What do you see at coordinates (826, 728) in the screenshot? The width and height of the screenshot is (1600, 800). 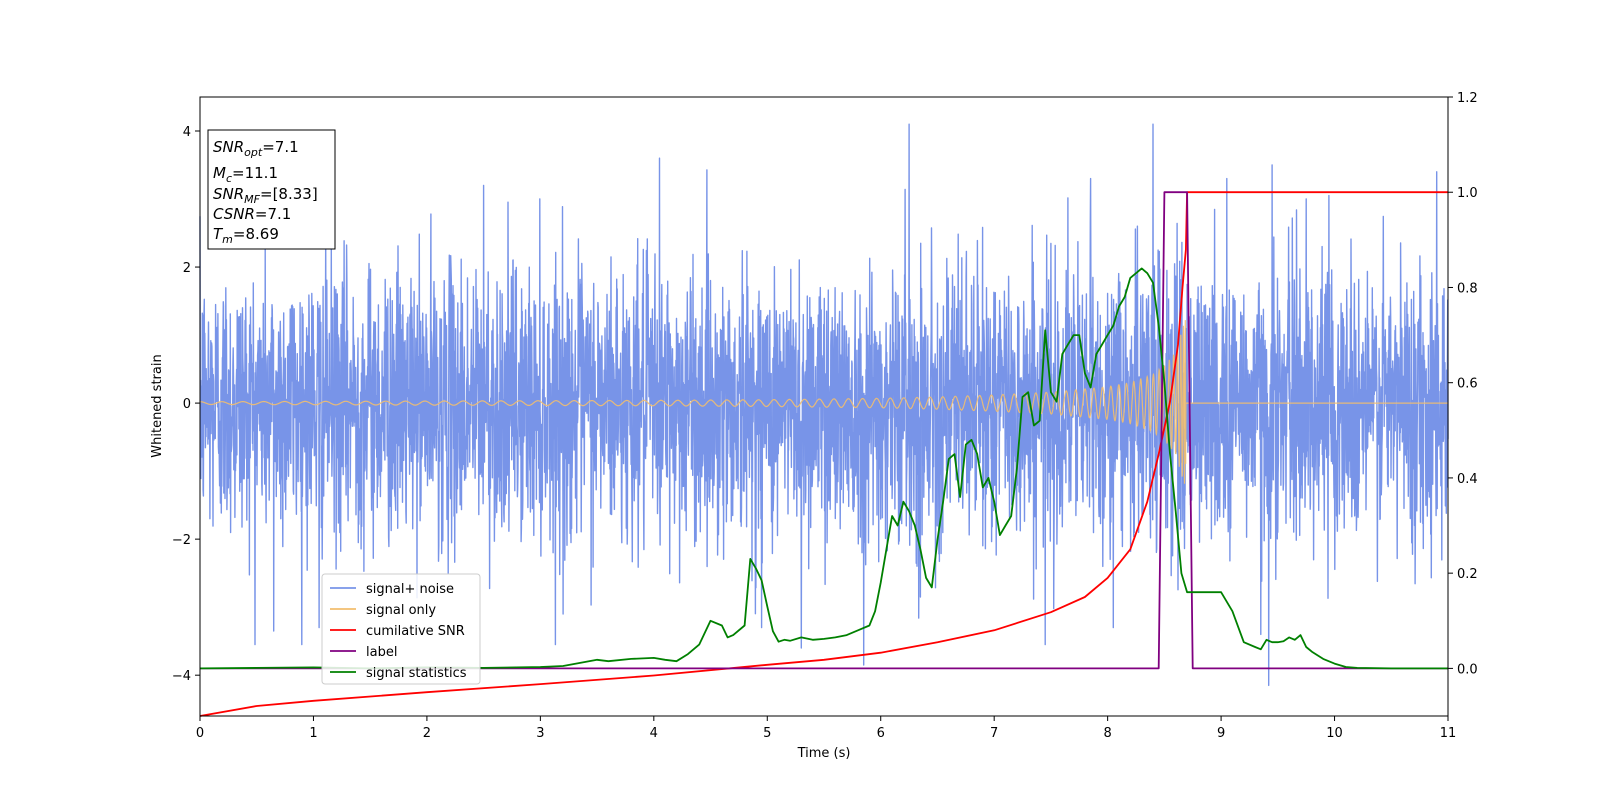 I see `x-axis: 0 1 2 3 4 5 6 7 8 9 10 11` at bounding box center [826, 728].